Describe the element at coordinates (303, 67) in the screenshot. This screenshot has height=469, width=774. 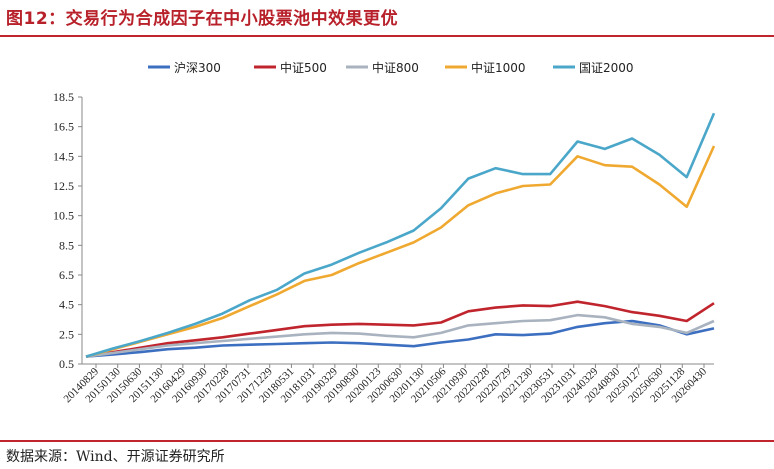
I see `legend-label: 中证500` at that location.